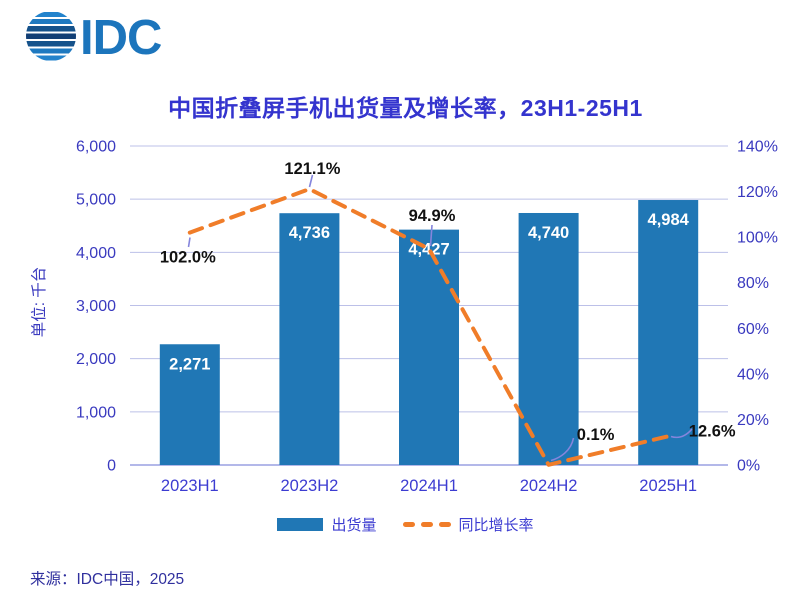 This screenshot has width=811, height=597. Describe the element at coordinates (312, 169) in the screenshot. I see `growth-value-label: 121.1%` at that location.